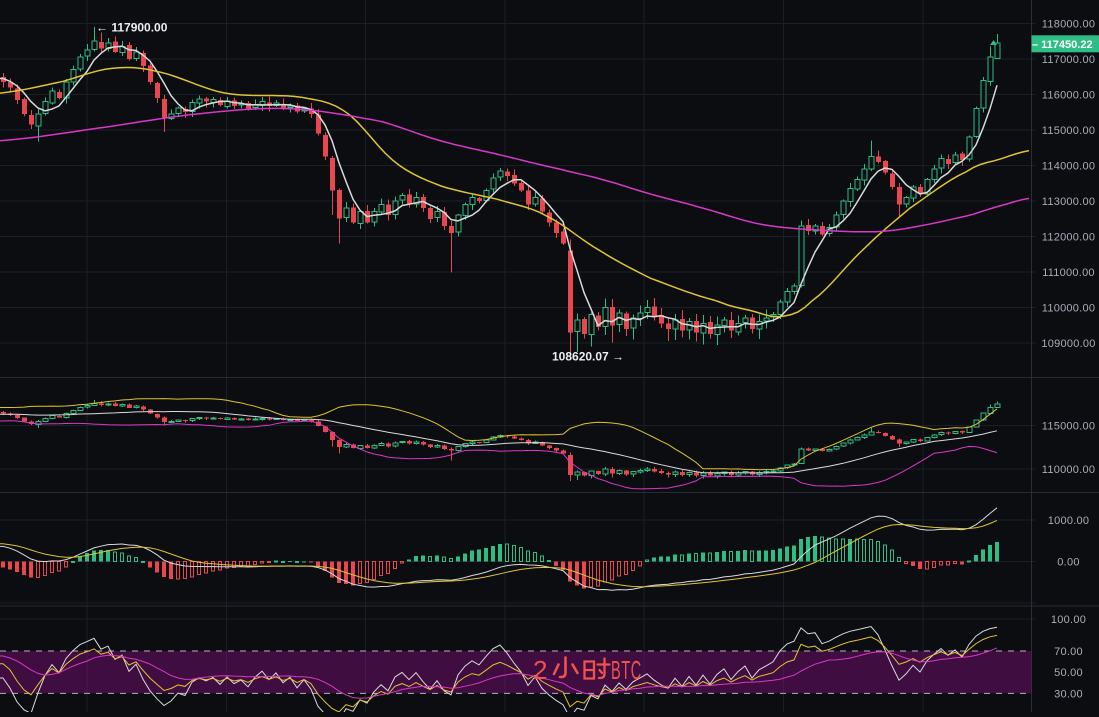  What do you see at coordinates (1068, 652) in the screenshot?
I see `svg-text: 70.00` at bounding box center [1068, 652].